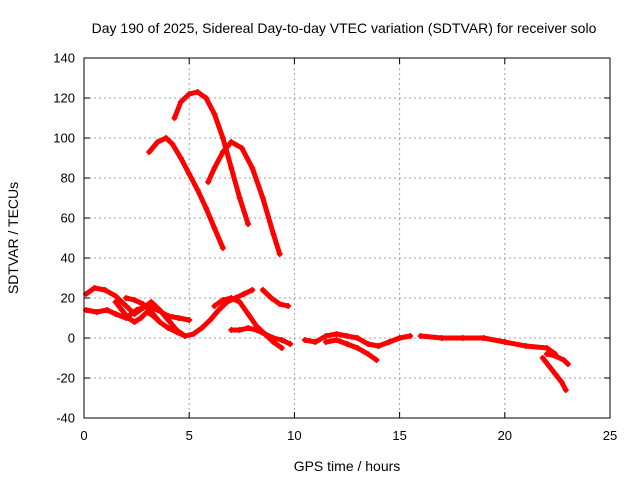  Describe the element at coordinates (13, 238) in the screenshot. I see `y-axis-label: SDTVAR / TECUs` at that location.